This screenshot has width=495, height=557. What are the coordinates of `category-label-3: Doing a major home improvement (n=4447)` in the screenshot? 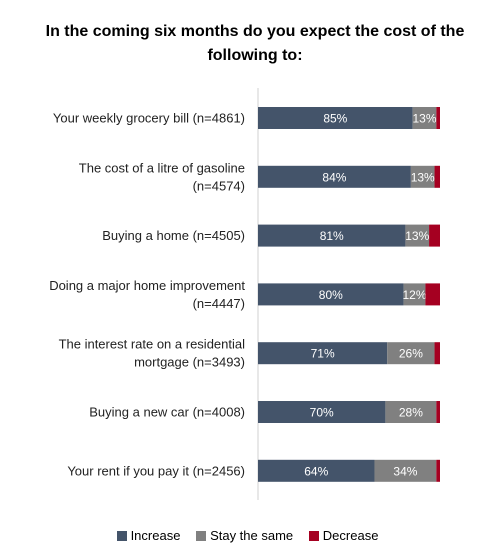 It's located at (147, 294).